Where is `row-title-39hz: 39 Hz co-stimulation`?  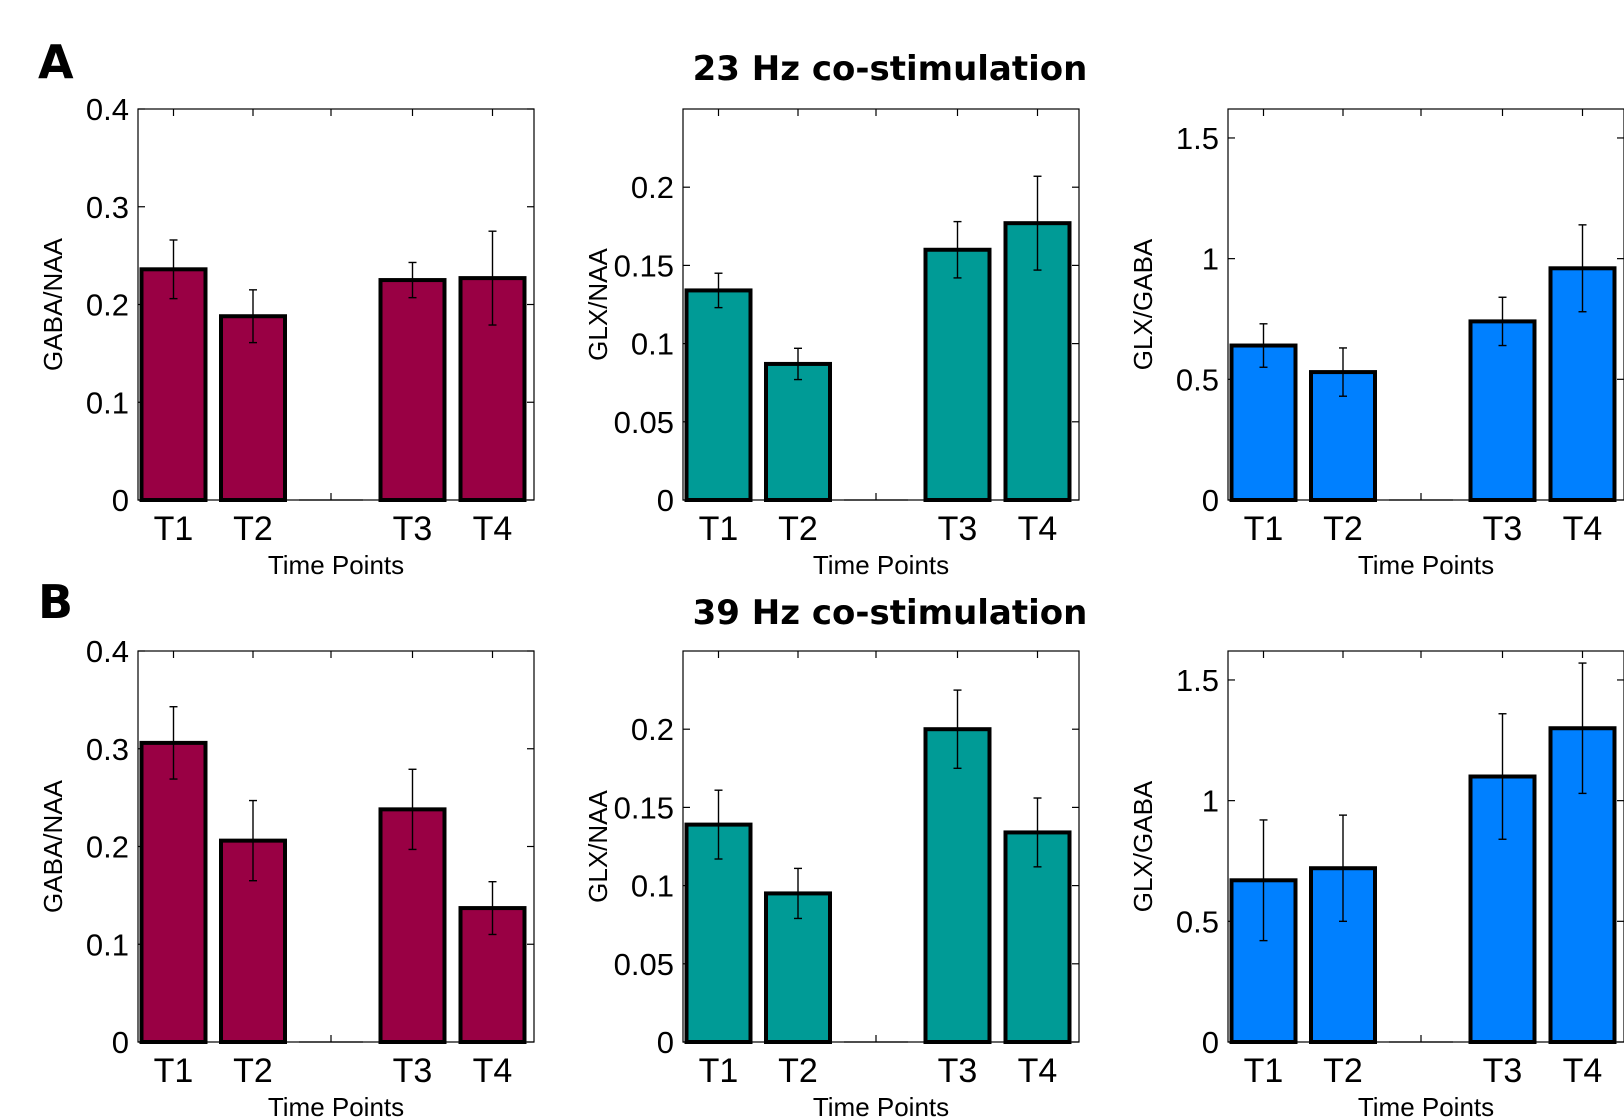 row-title-39hz: 39 Hz co-stimulation is located at coordinates (890, 613).